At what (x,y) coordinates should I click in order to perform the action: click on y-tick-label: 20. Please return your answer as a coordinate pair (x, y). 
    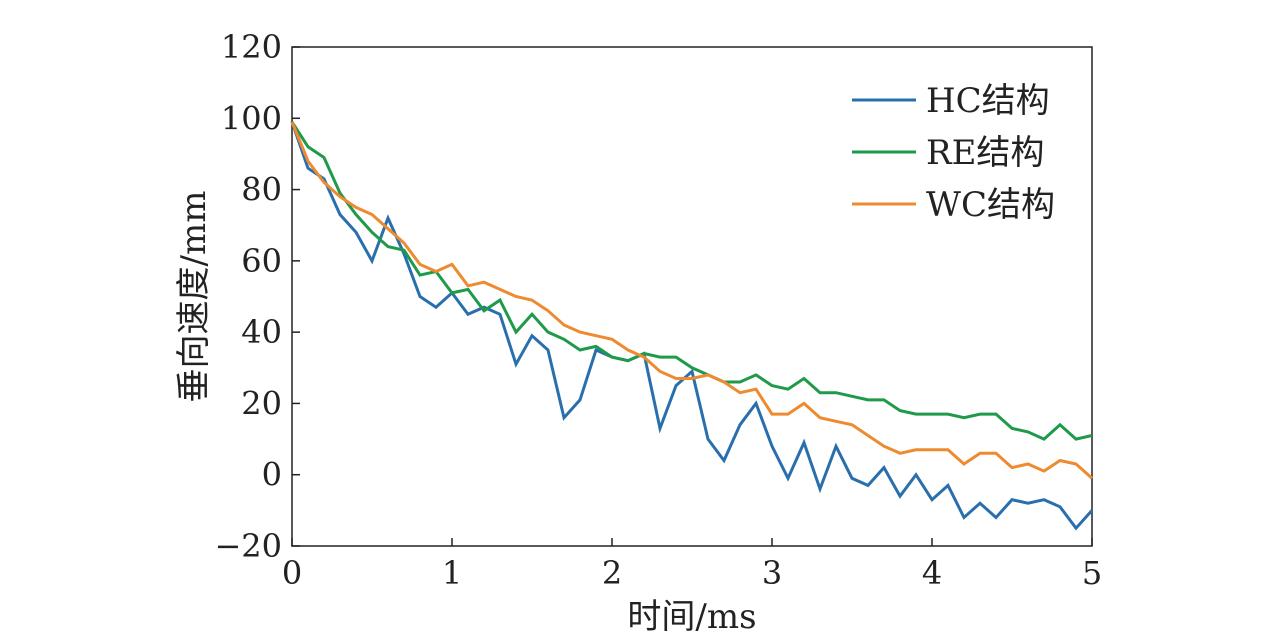
    Looking at the image, I should click on (261, 403).